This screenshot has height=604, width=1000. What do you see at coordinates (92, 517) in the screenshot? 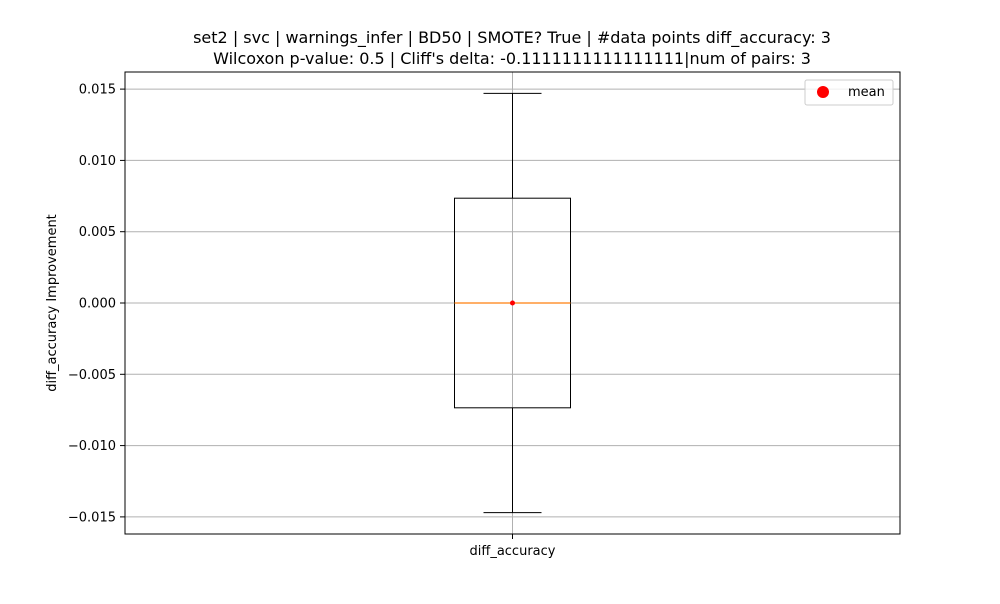
I see `y-tick-label: −0.015` at bounding box center [92, 517].